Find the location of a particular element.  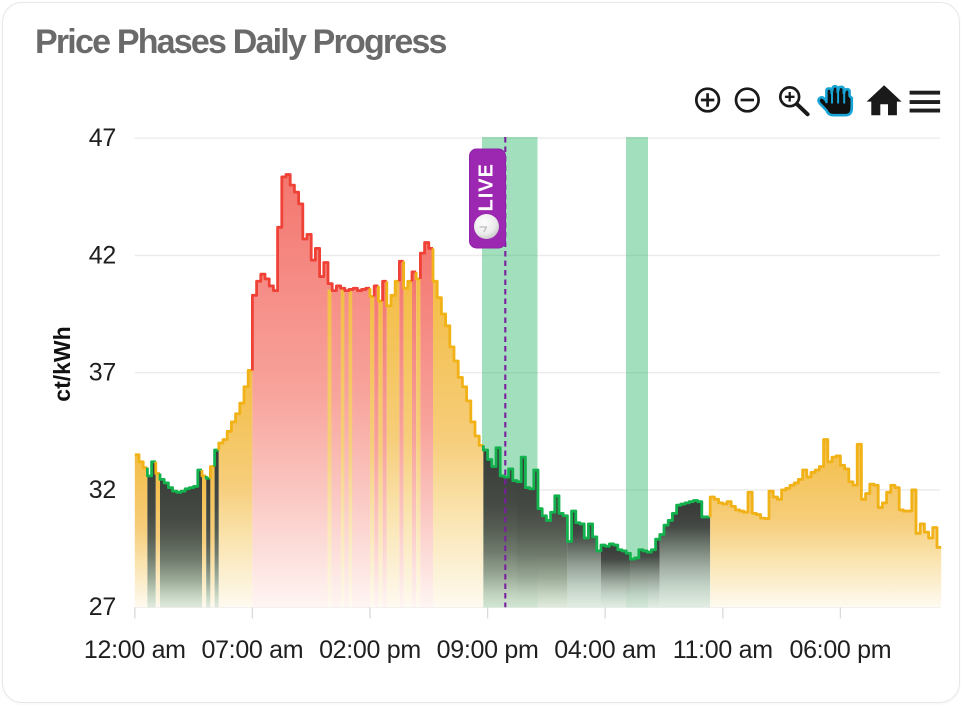

svg-text: 07:00 am is located at coordinates (252, 650).